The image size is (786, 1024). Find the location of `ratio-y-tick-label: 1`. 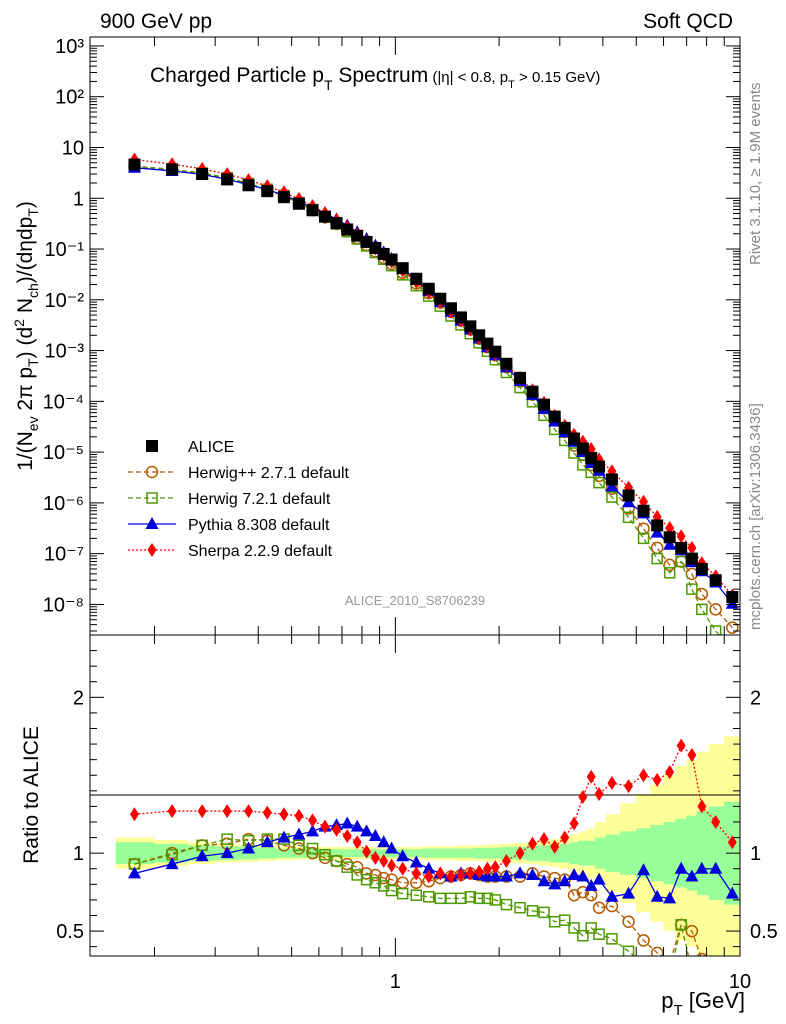

ratio-y-tick-label: 1 is located at coordinates (78, 854).